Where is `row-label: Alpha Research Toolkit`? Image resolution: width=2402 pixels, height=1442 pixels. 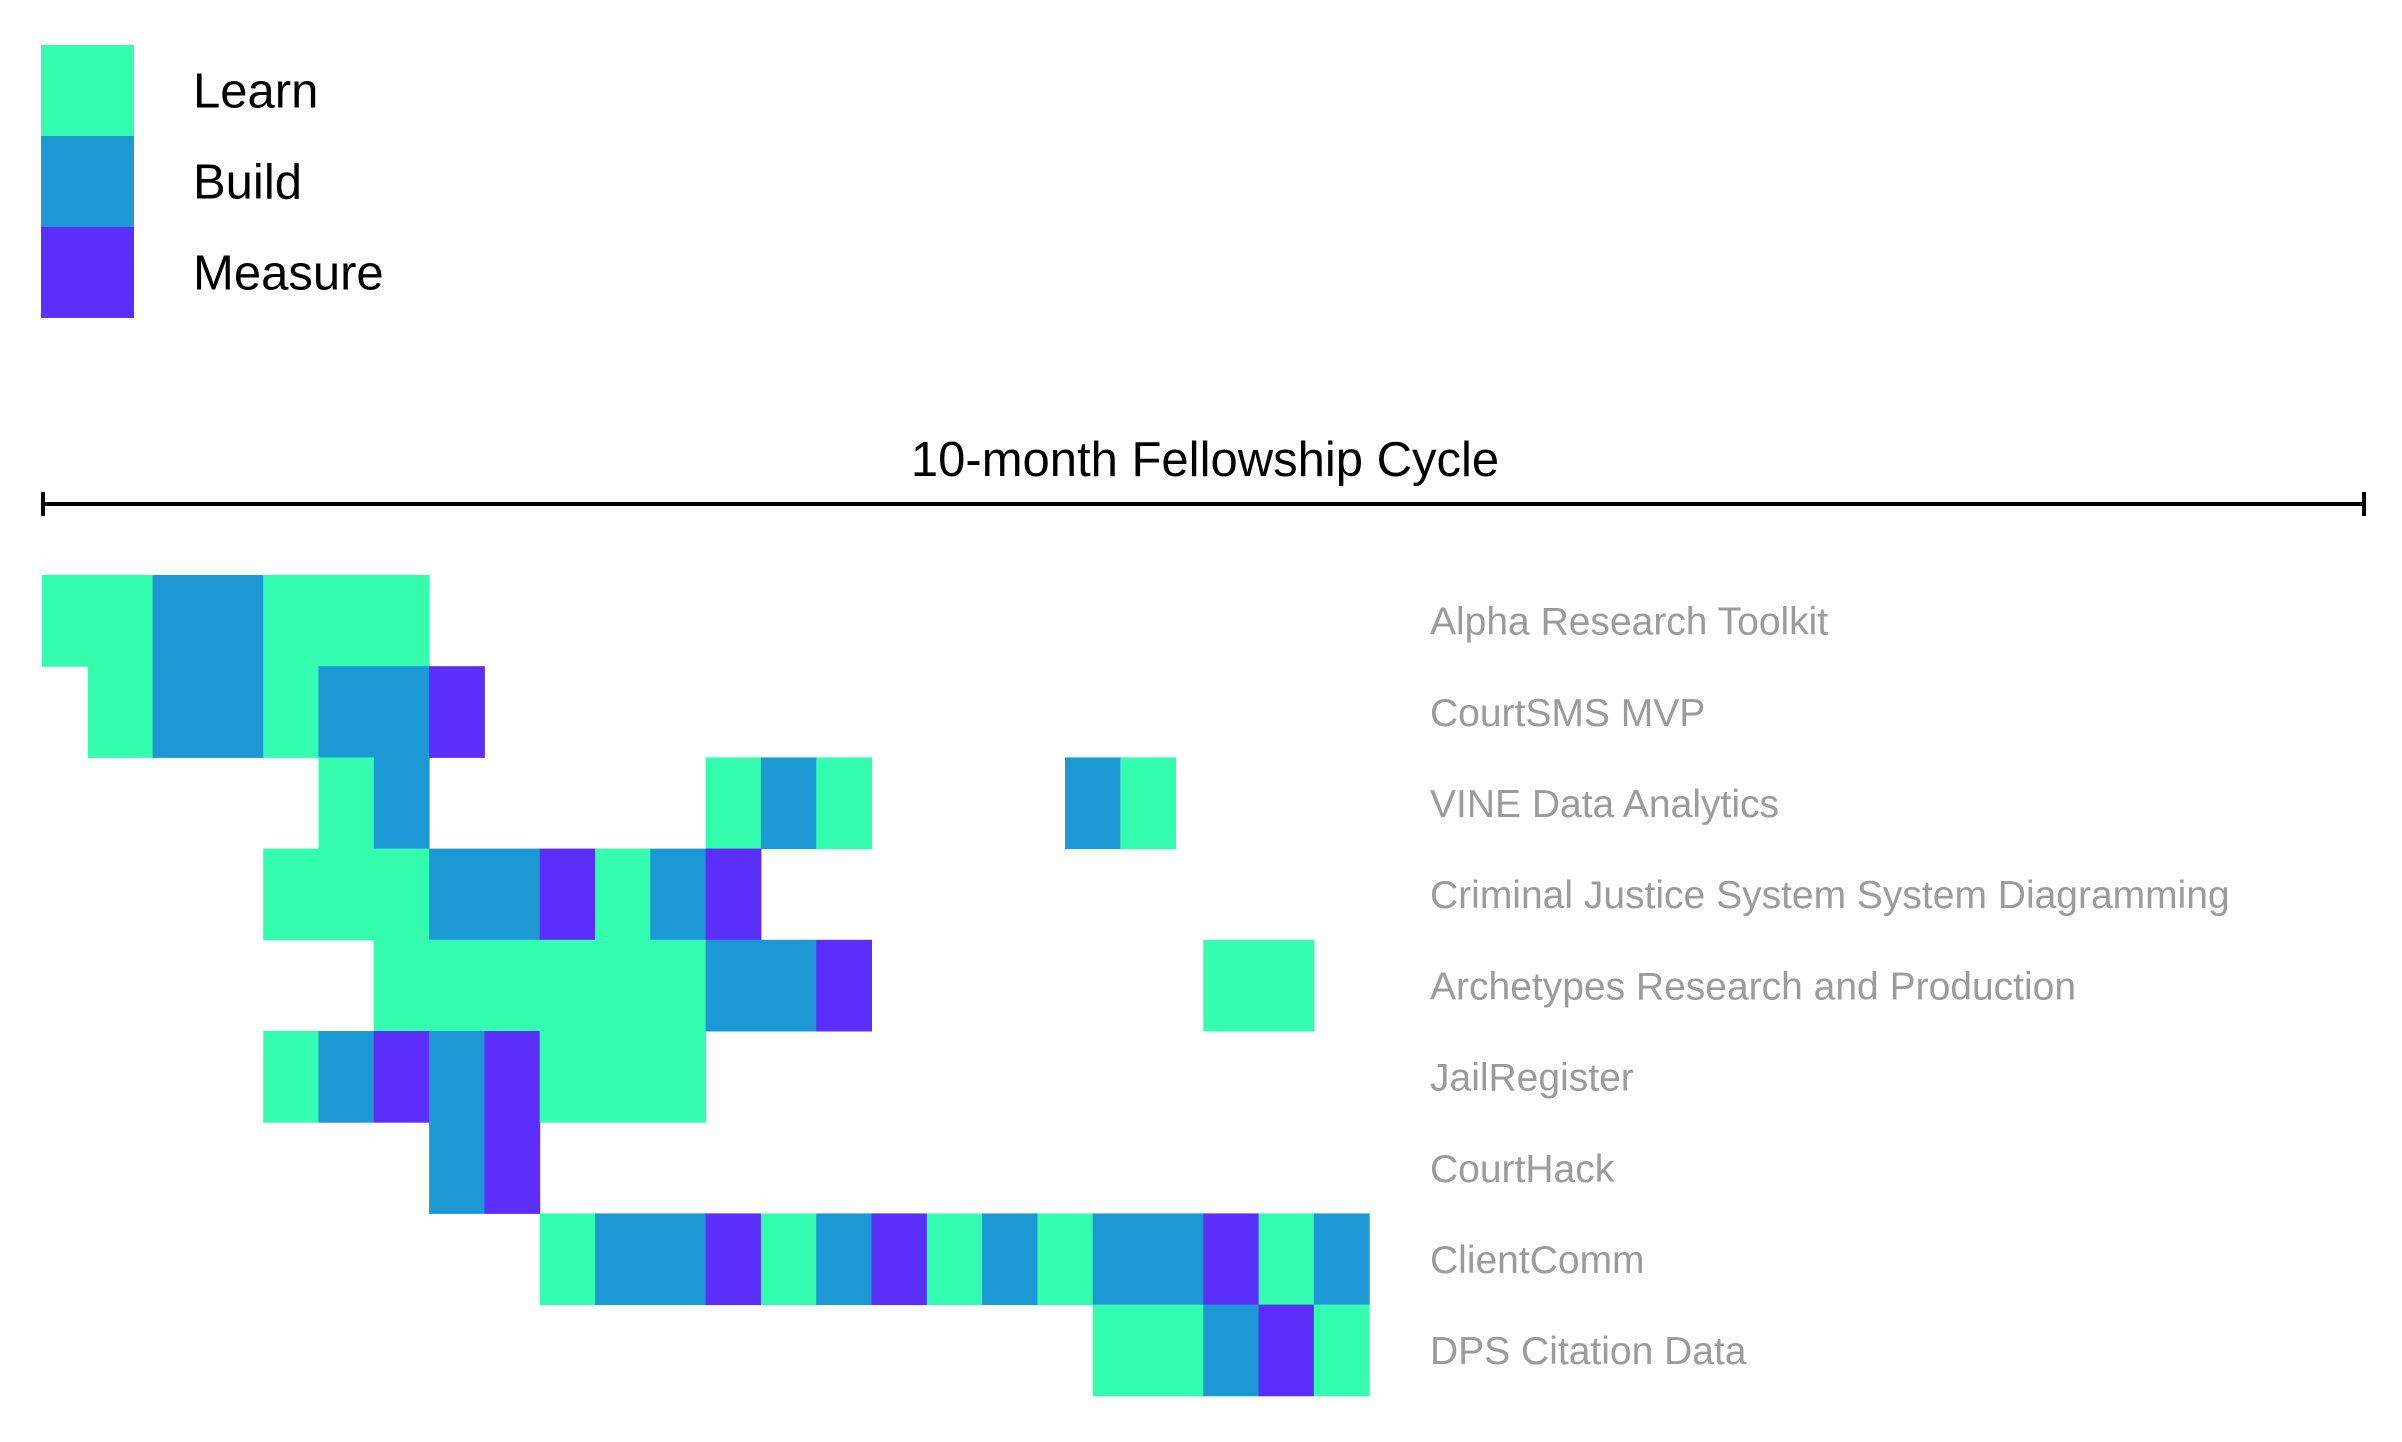
row-label: Alpha Research Toolkit is located at coordinates (1629, 622).